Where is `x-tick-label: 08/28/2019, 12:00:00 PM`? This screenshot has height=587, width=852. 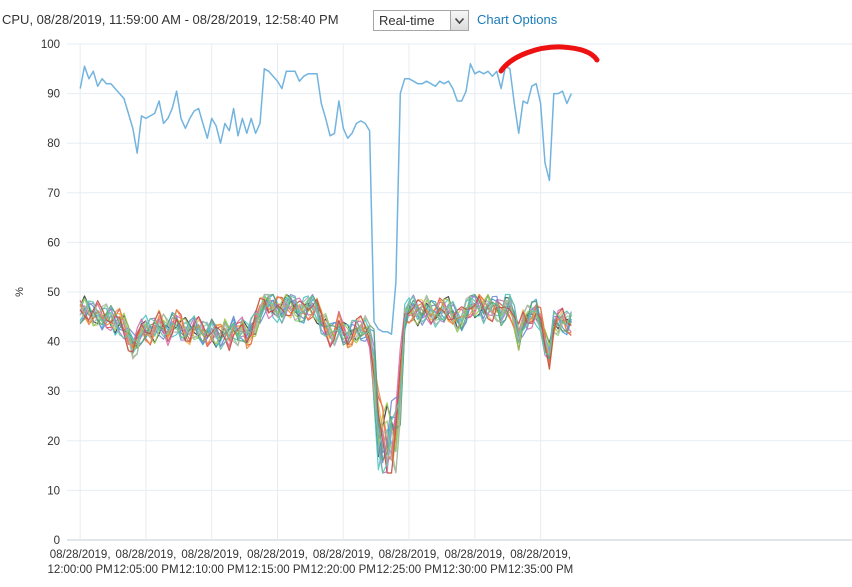
x-tick-label: 08/28/2019, 12:00:00 PM is located at coordinates (80, 562).